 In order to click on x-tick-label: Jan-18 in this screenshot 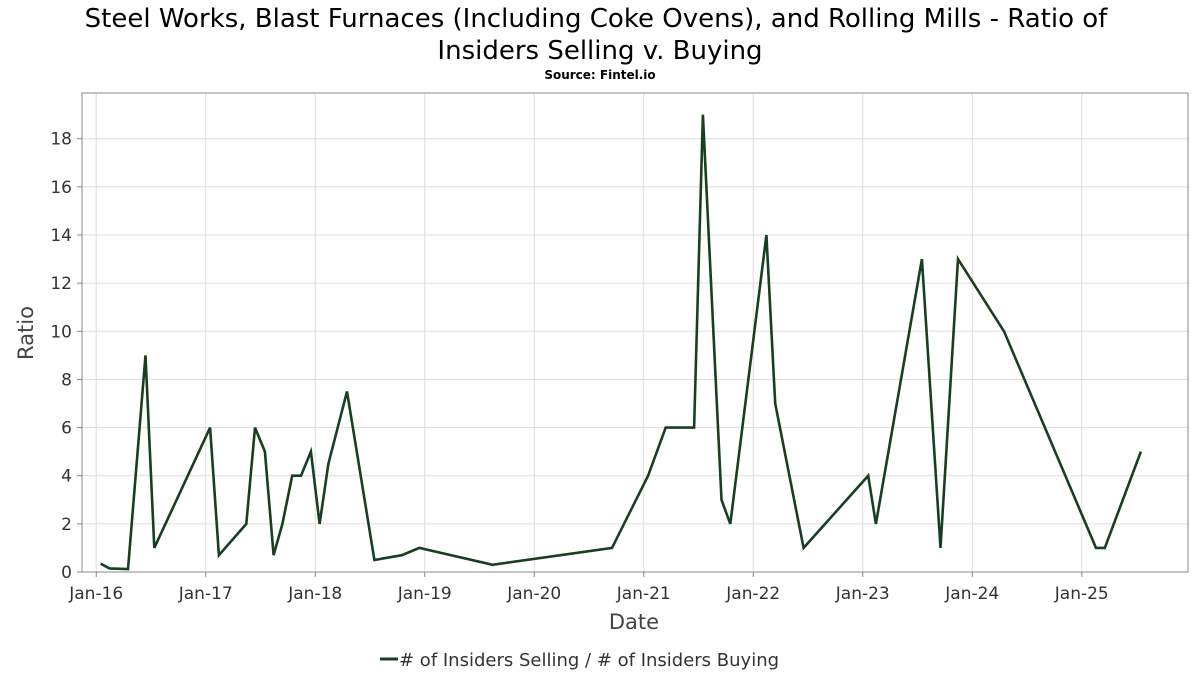, I will do `click(314, 594)`.